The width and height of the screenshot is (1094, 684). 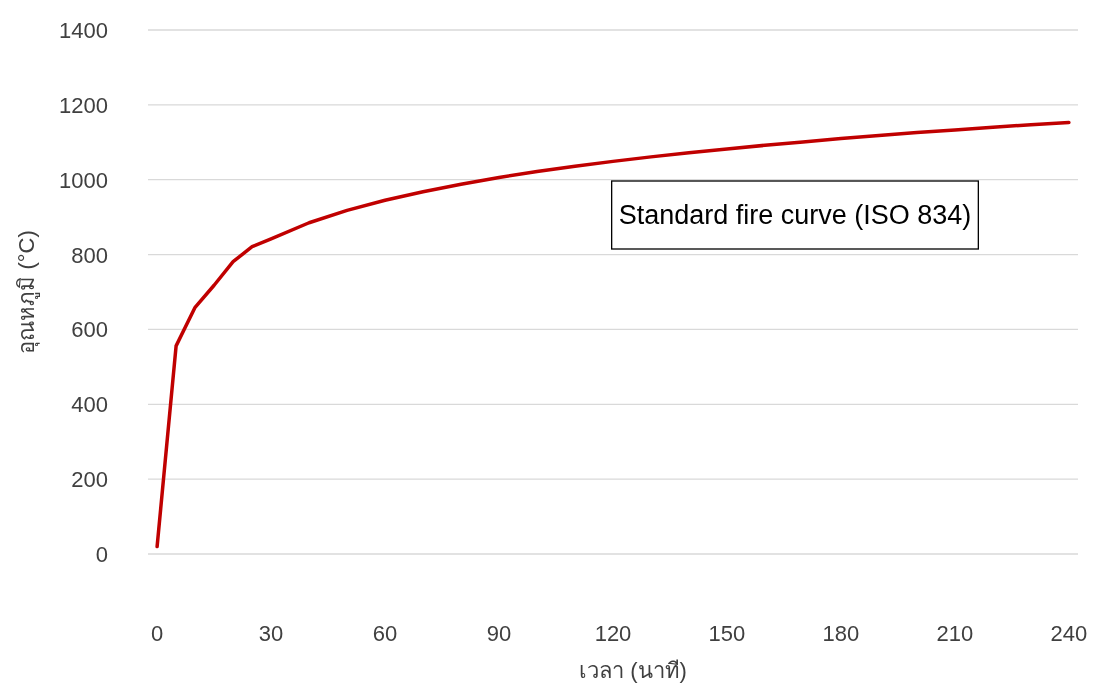 I want to click on x-tick-label: 150, so click(x=727, y=633).